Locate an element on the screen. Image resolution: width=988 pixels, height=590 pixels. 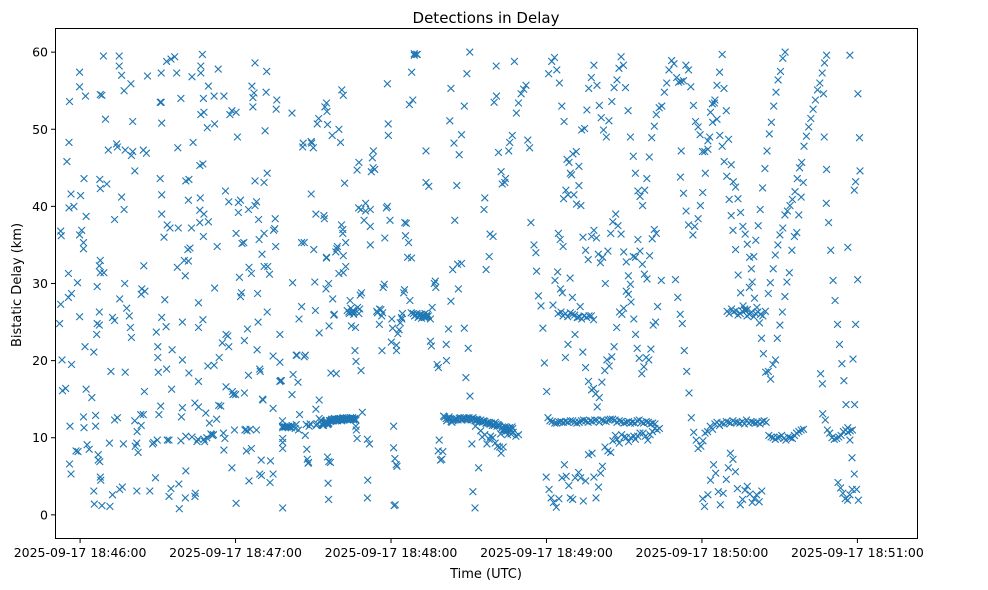
x-tick-label: 2025-09-17 18:50:00 is located at coordinates (702, 552).